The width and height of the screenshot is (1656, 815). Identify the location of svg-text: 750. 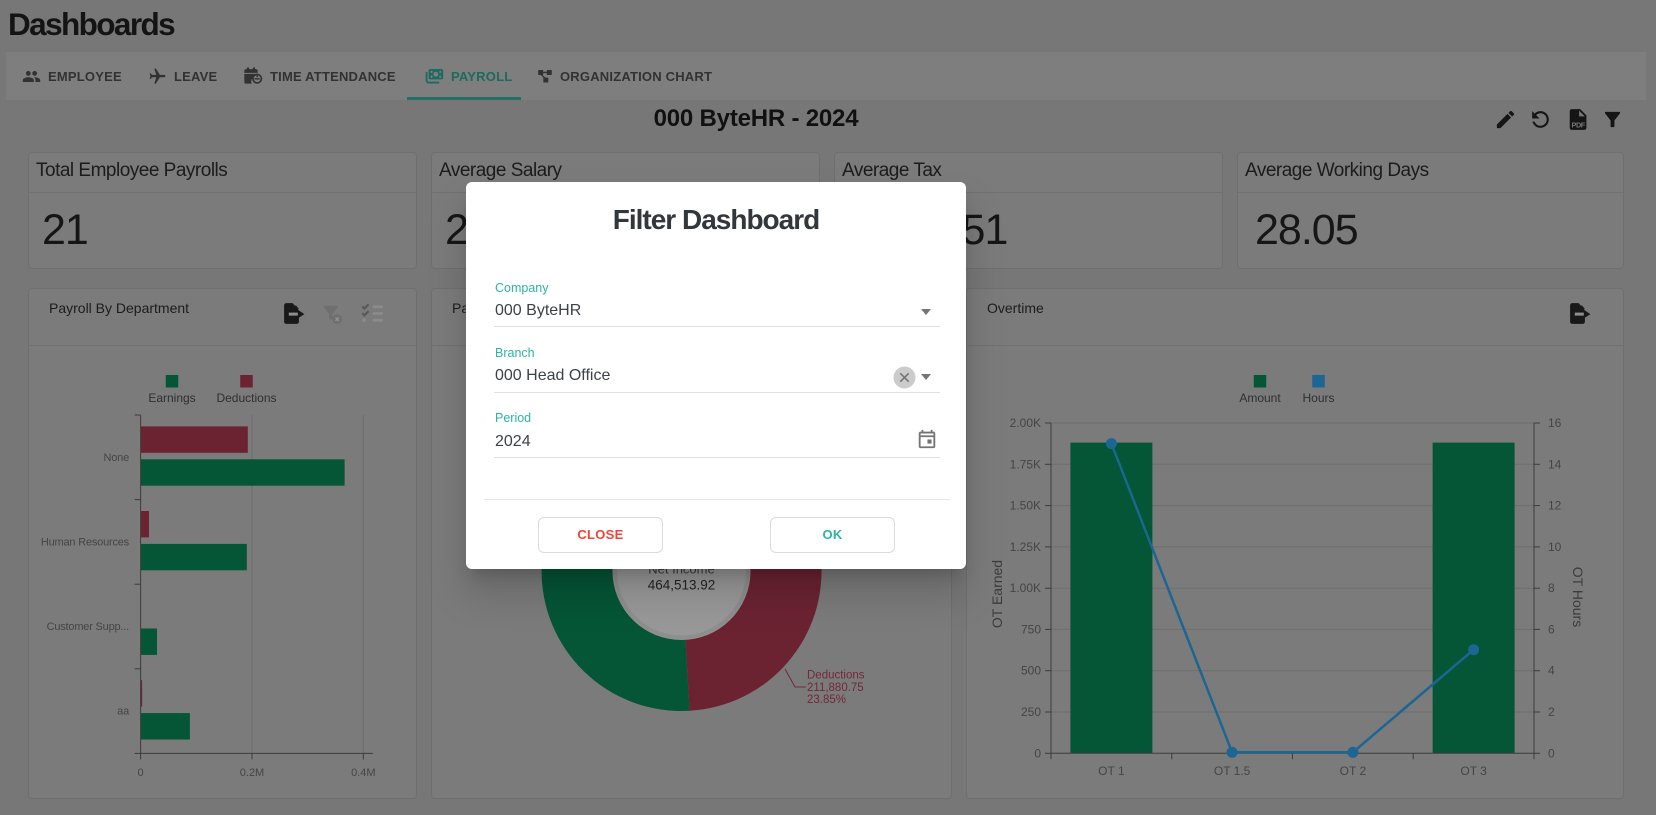
(1031, 629).